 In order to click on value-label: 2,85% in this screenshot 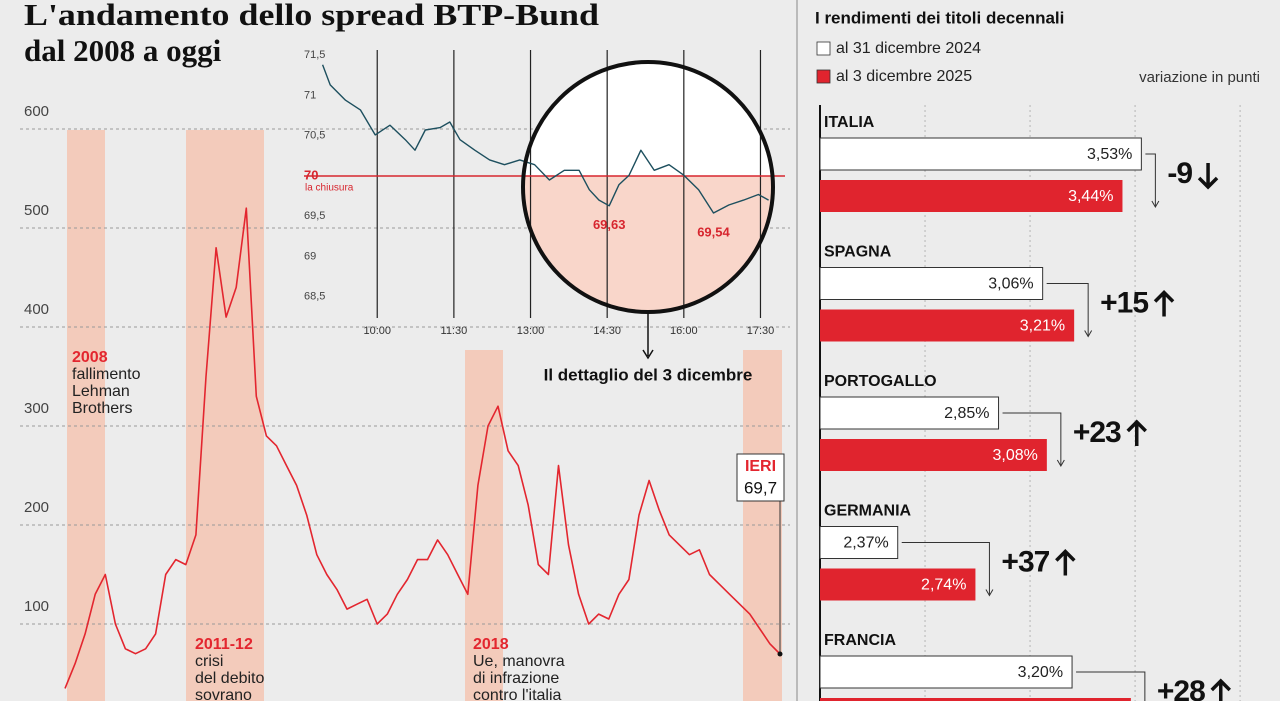, I will do `click(966, 413)`.